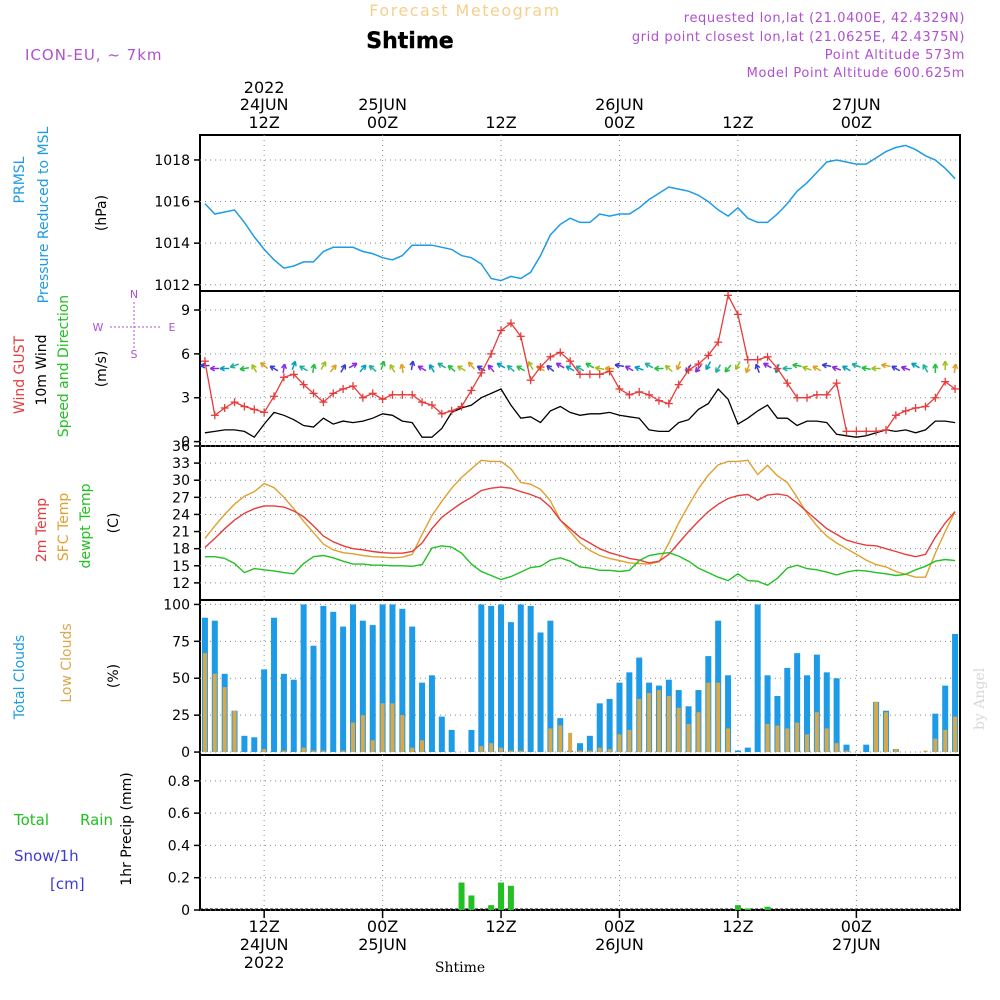  What do you see at coordinates (46, 856) in the screenshot?
I see `snow-label: Snow/1h` at bounding box center [46, 856].